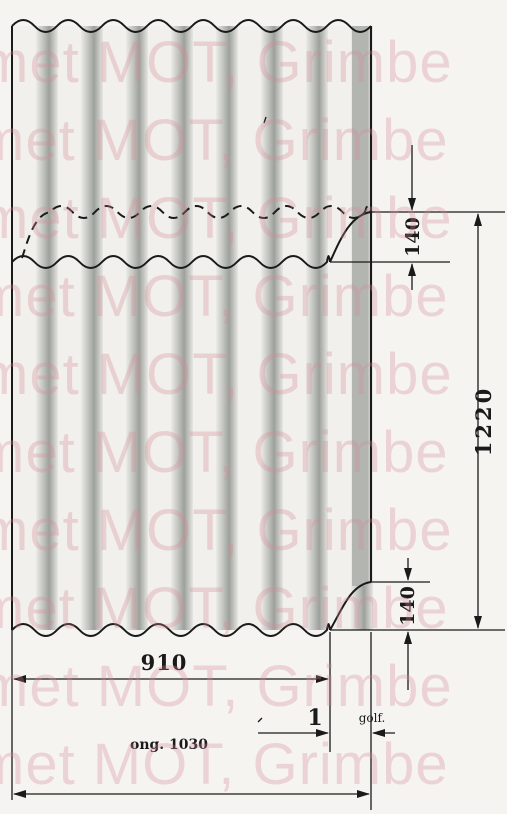  I want to click on overlap-bottom-label: 140, so click(408, 606).